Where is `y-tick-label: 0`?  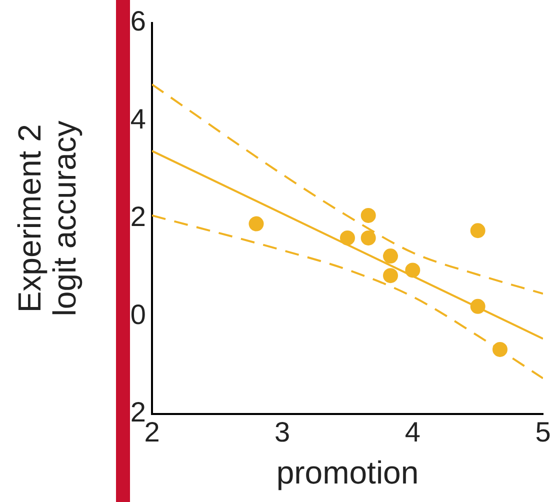
y-tick-label: 0 is located at coordinates (138, 314).